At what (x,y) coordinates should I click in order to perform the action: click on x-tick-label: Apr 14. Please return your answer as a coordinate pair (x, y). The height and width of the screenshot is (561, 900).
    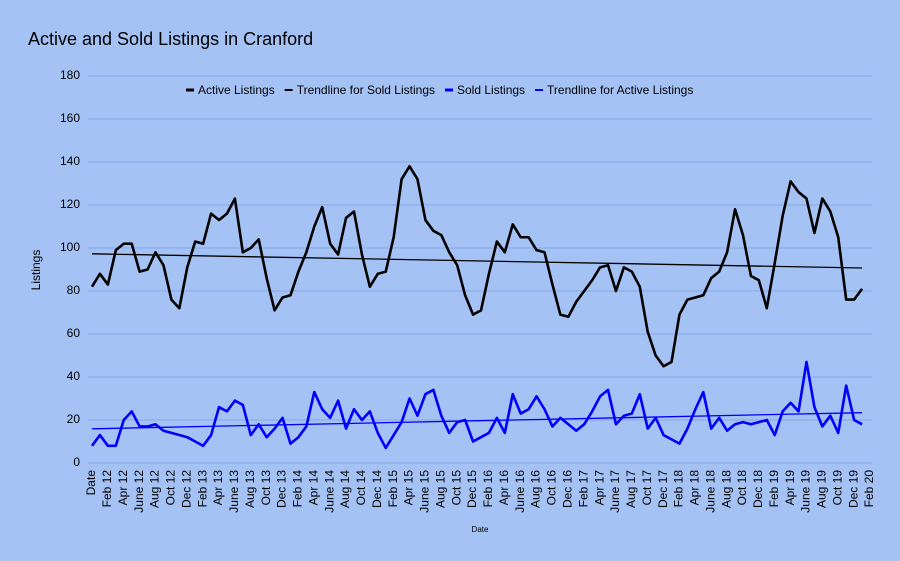
    Looking at the image, I should click on (313, 488).